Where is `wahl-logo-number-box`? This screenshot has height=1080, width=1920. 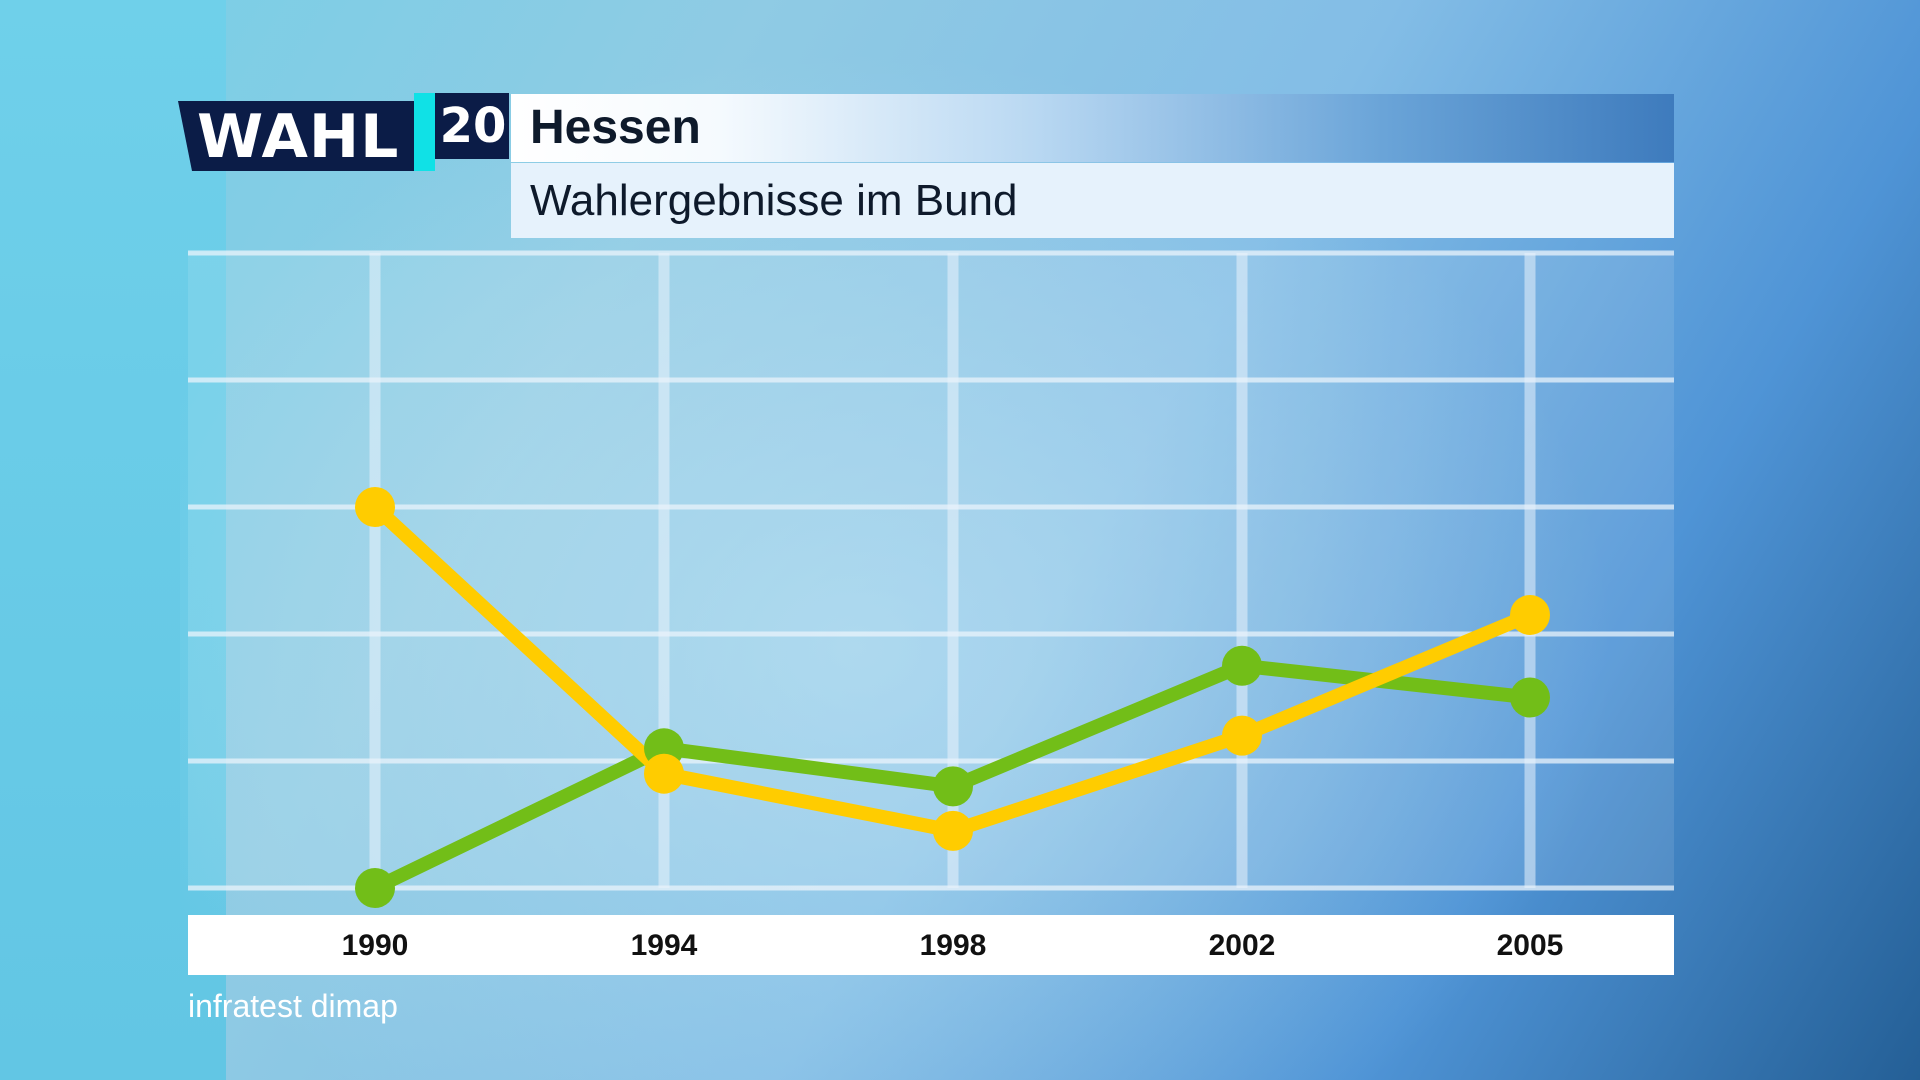 wahl-logo-number-box is located at coordinates (472, 126).